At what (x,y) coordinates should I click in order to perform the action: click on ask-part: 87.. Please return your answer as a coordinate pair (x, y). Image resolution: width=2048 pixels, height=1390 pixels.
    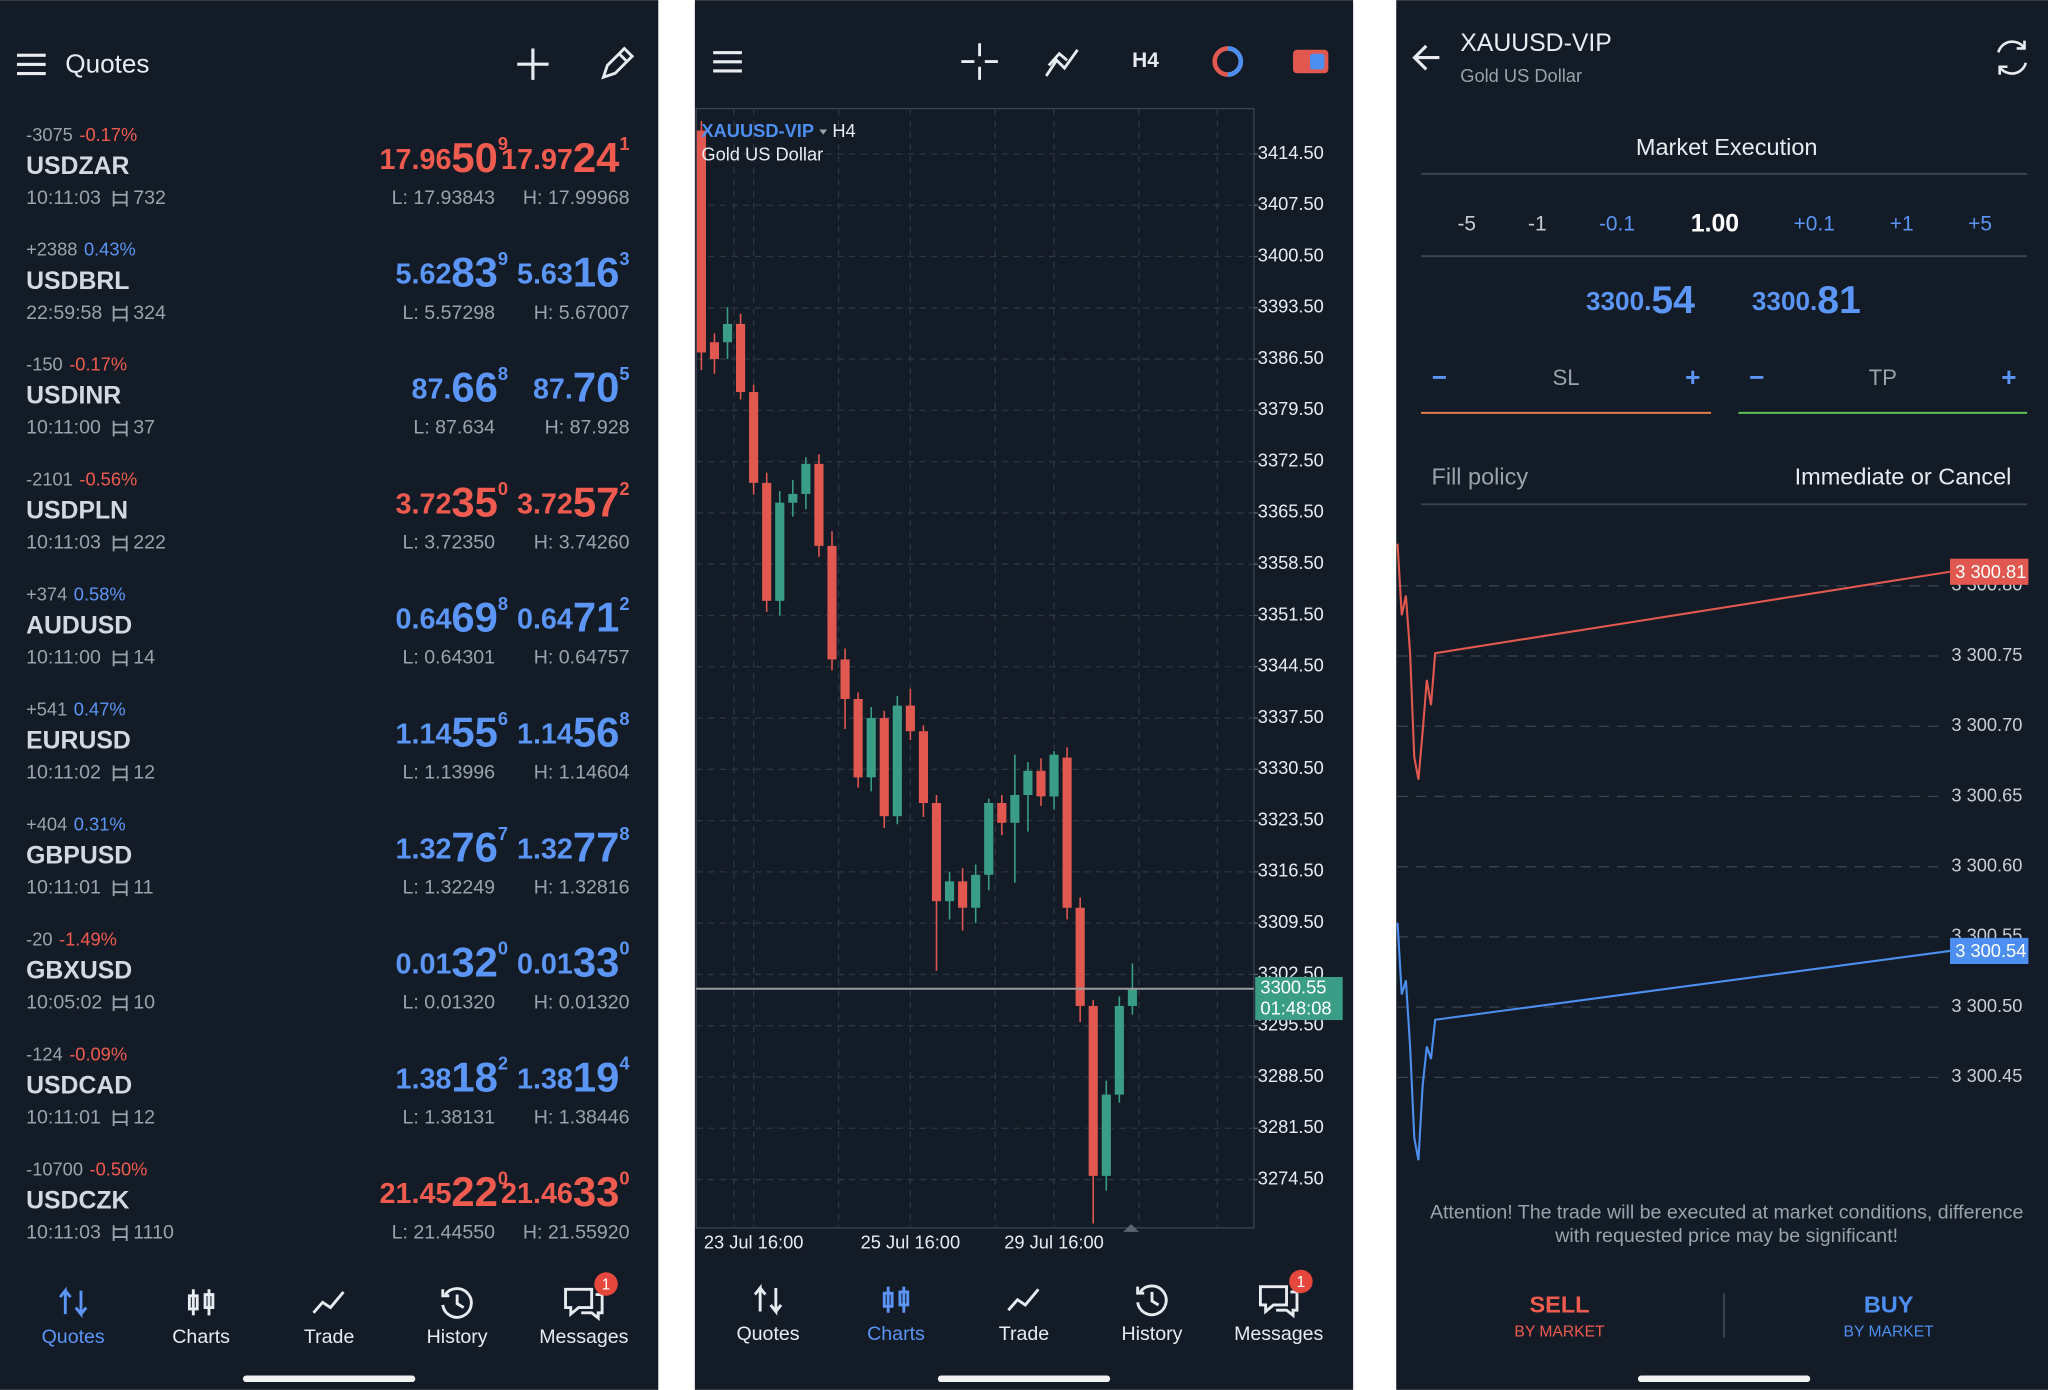
    Looking at the image, I should click on (553, 389).